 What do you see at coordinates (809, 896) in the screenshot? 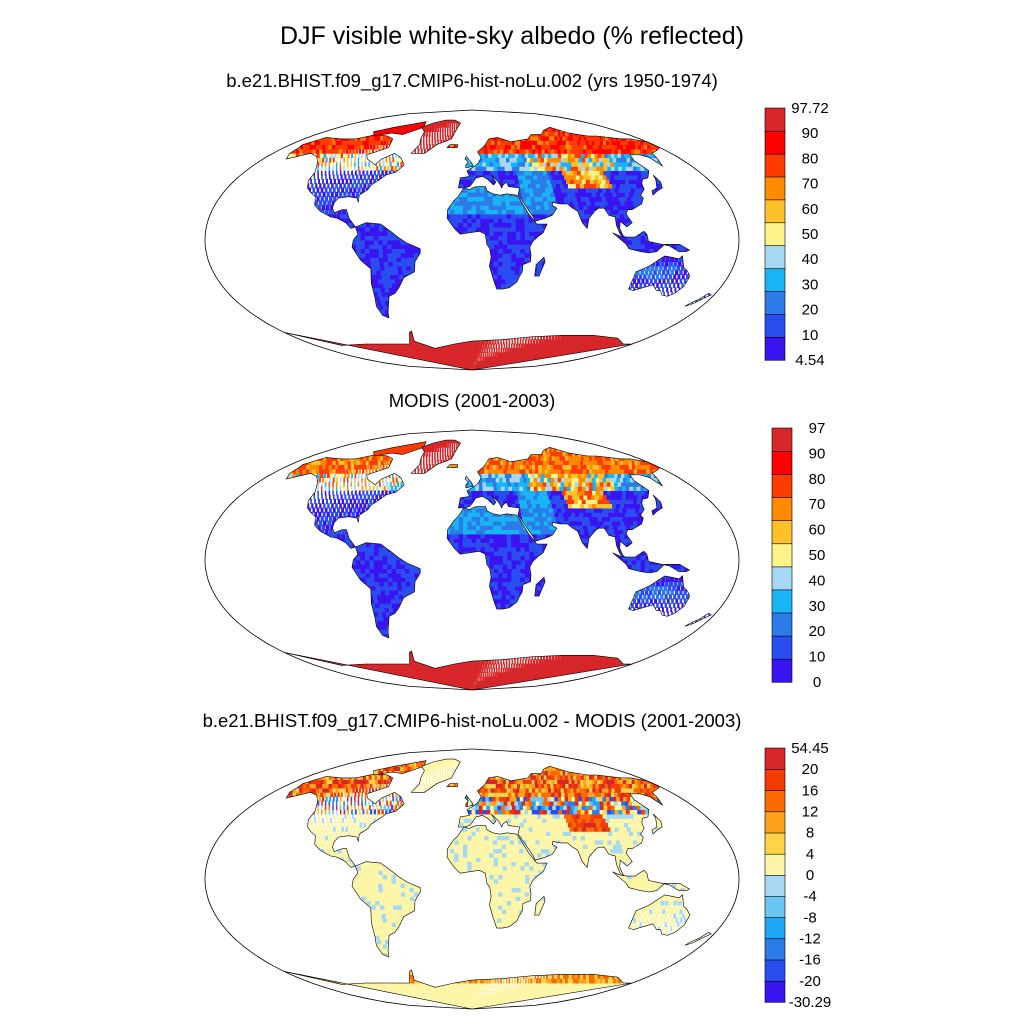
I see `colorbar-label: -4` at bounding box center [809, 896].